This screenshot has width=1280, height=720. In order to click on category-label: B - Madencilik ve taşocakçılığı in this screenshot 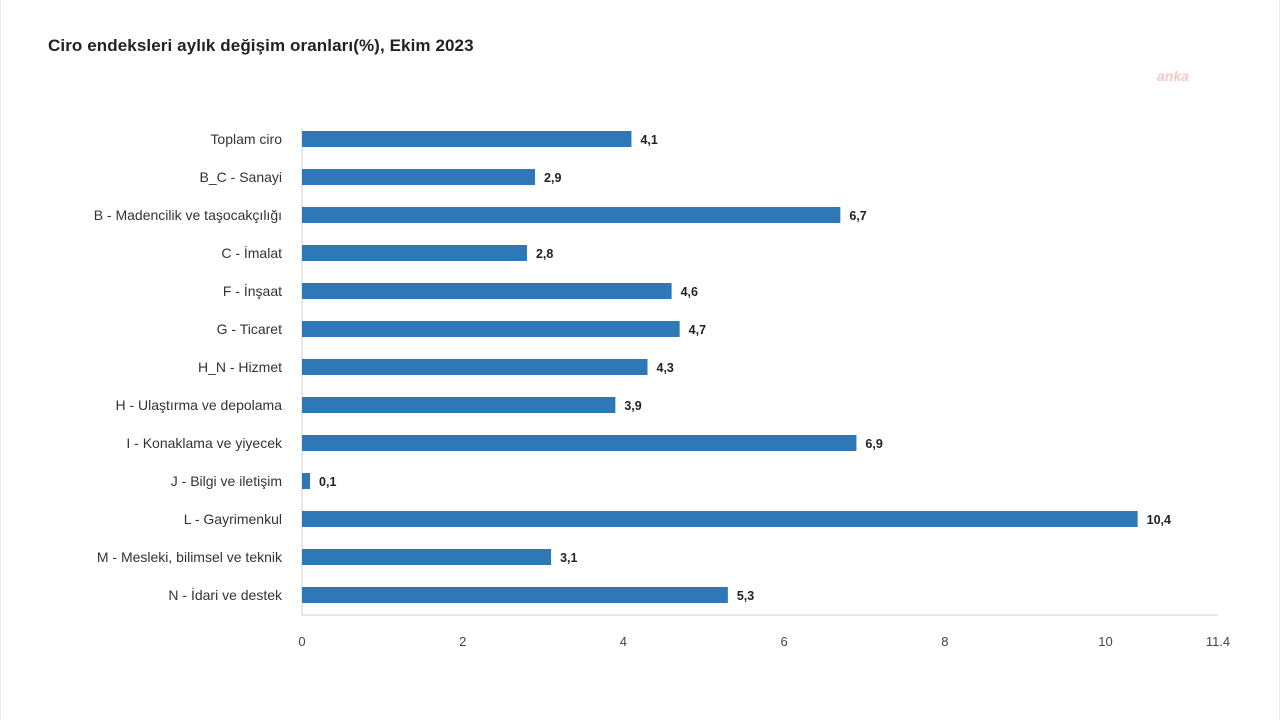, I will do `click(188, 215)`.